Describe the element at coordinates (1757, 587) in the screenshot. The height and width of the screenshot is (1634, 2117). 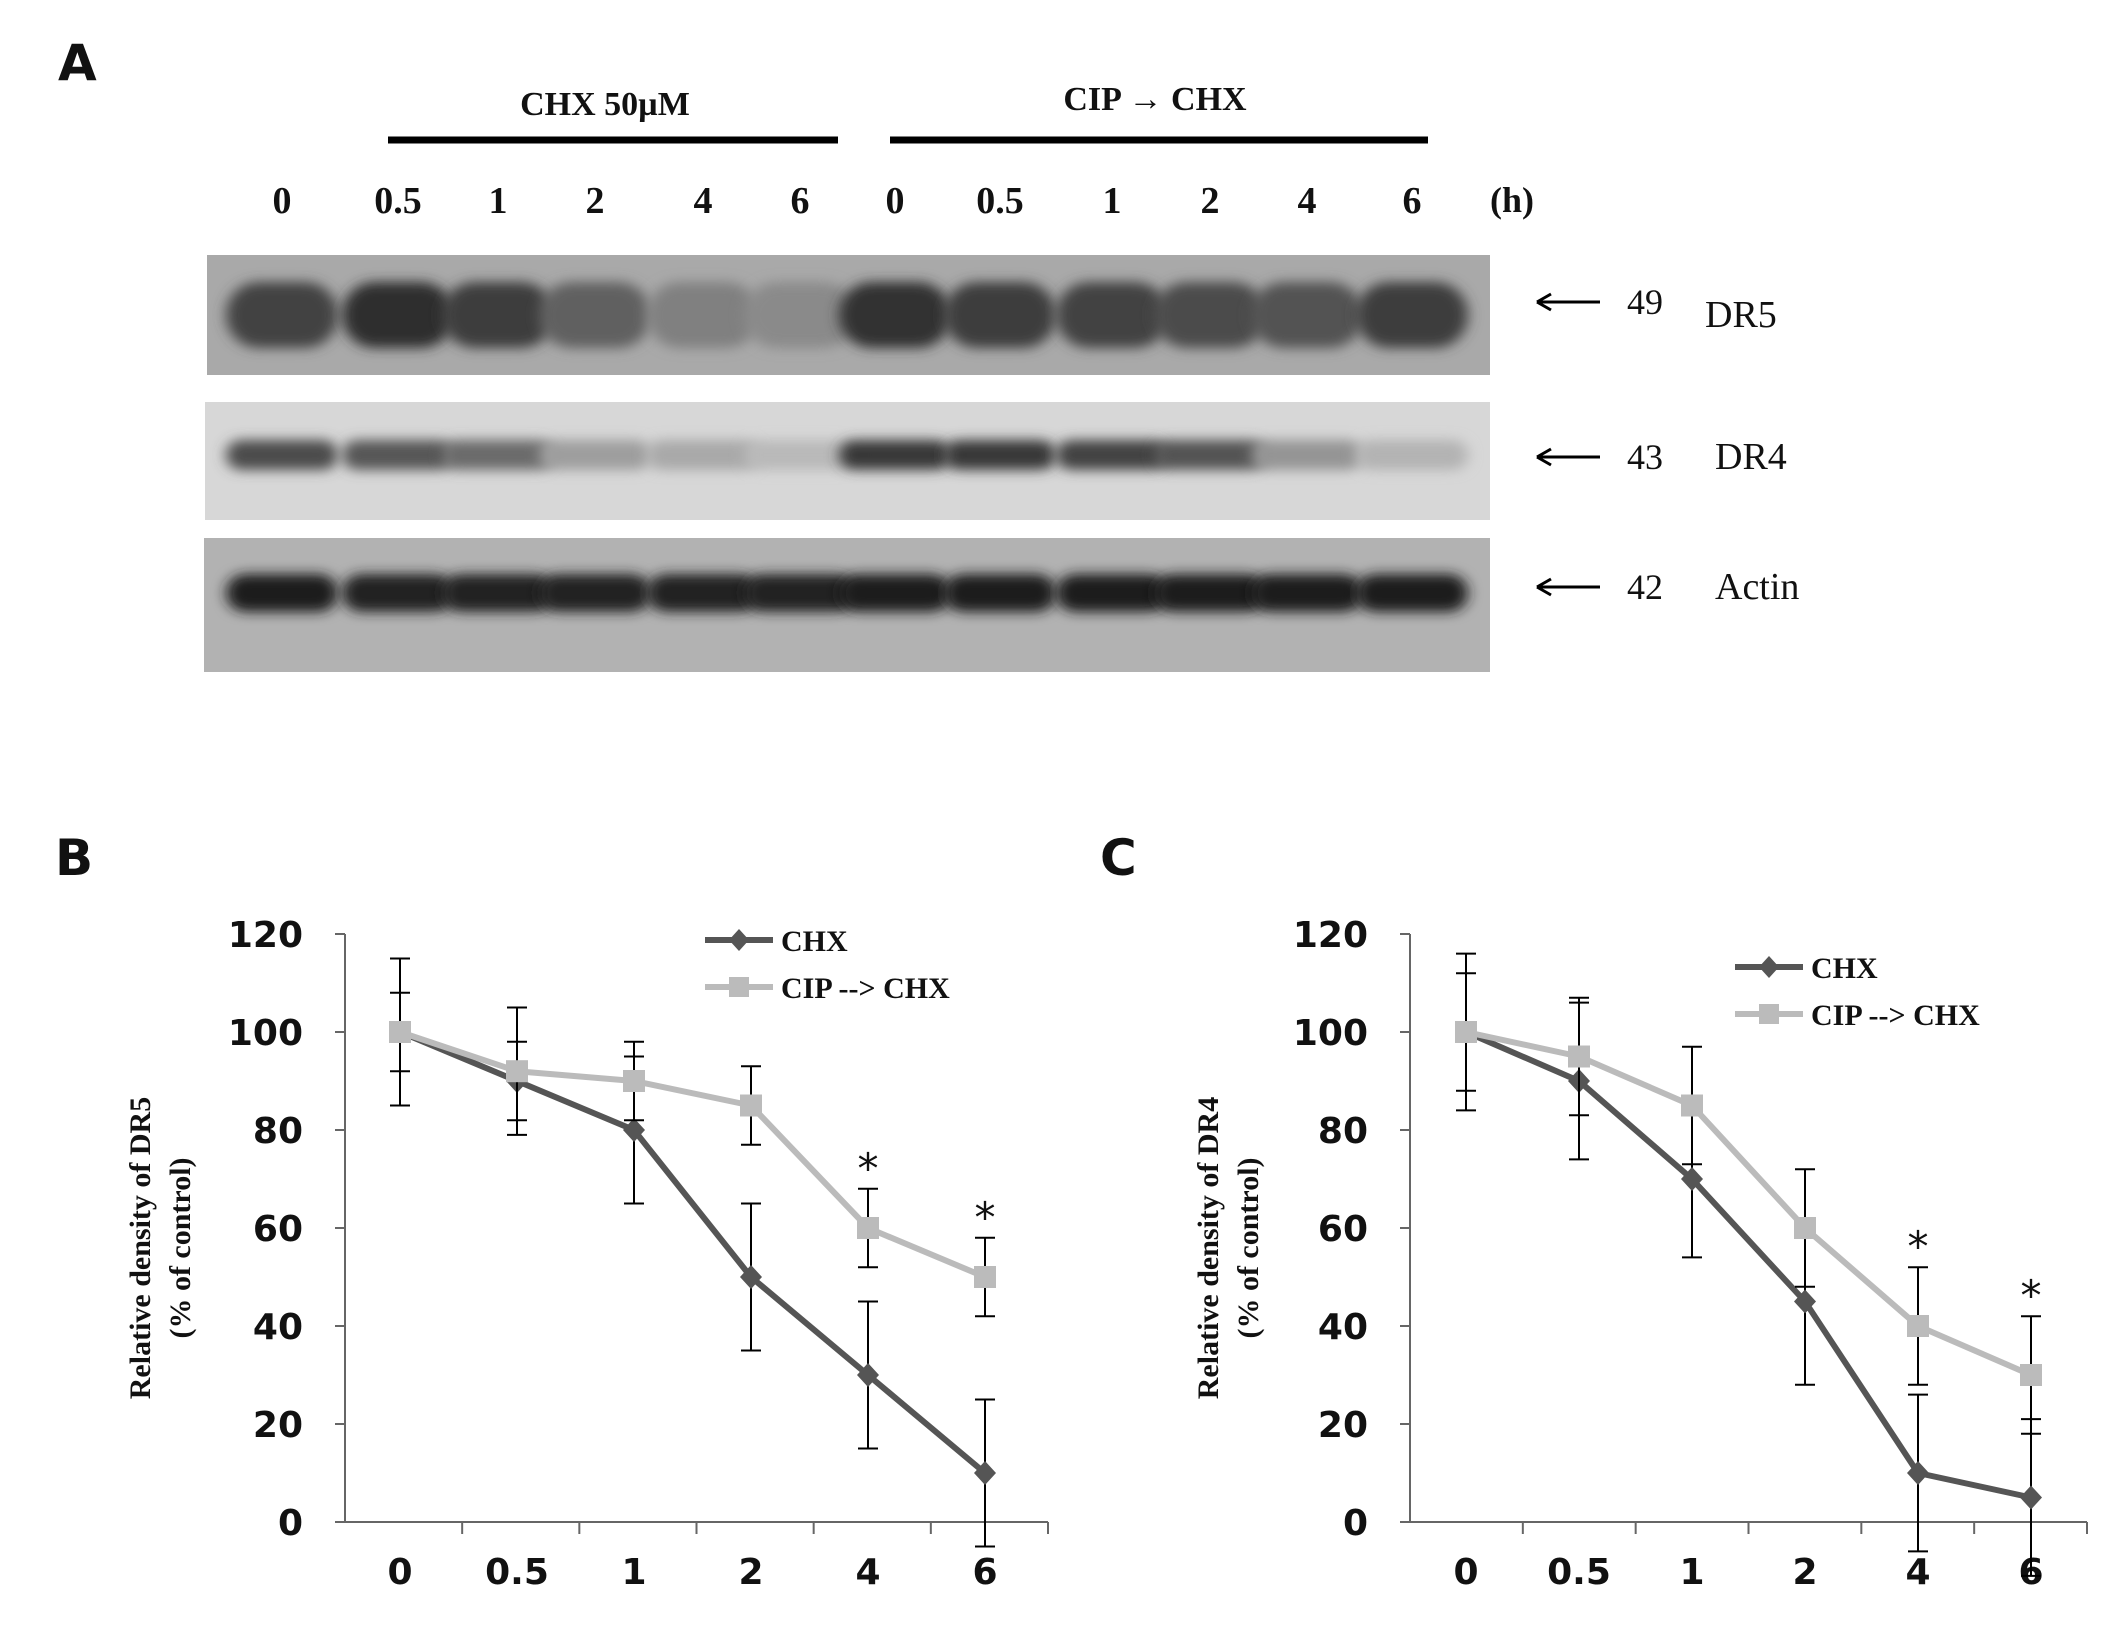
I see `protein-label: Actin` at that location.